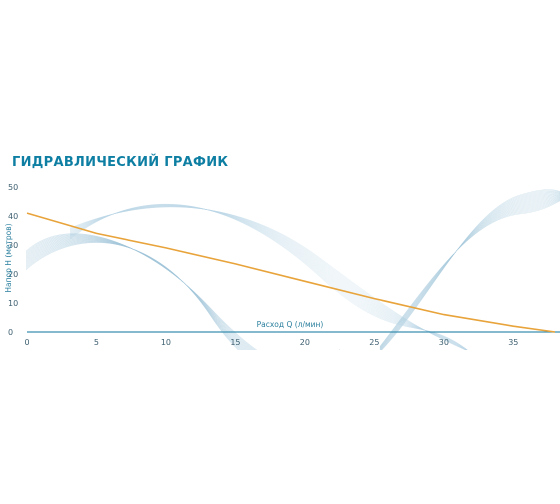 This screenshot has width=560, height=504. I want to click on y-tick-label: 50, so click(13, 187).